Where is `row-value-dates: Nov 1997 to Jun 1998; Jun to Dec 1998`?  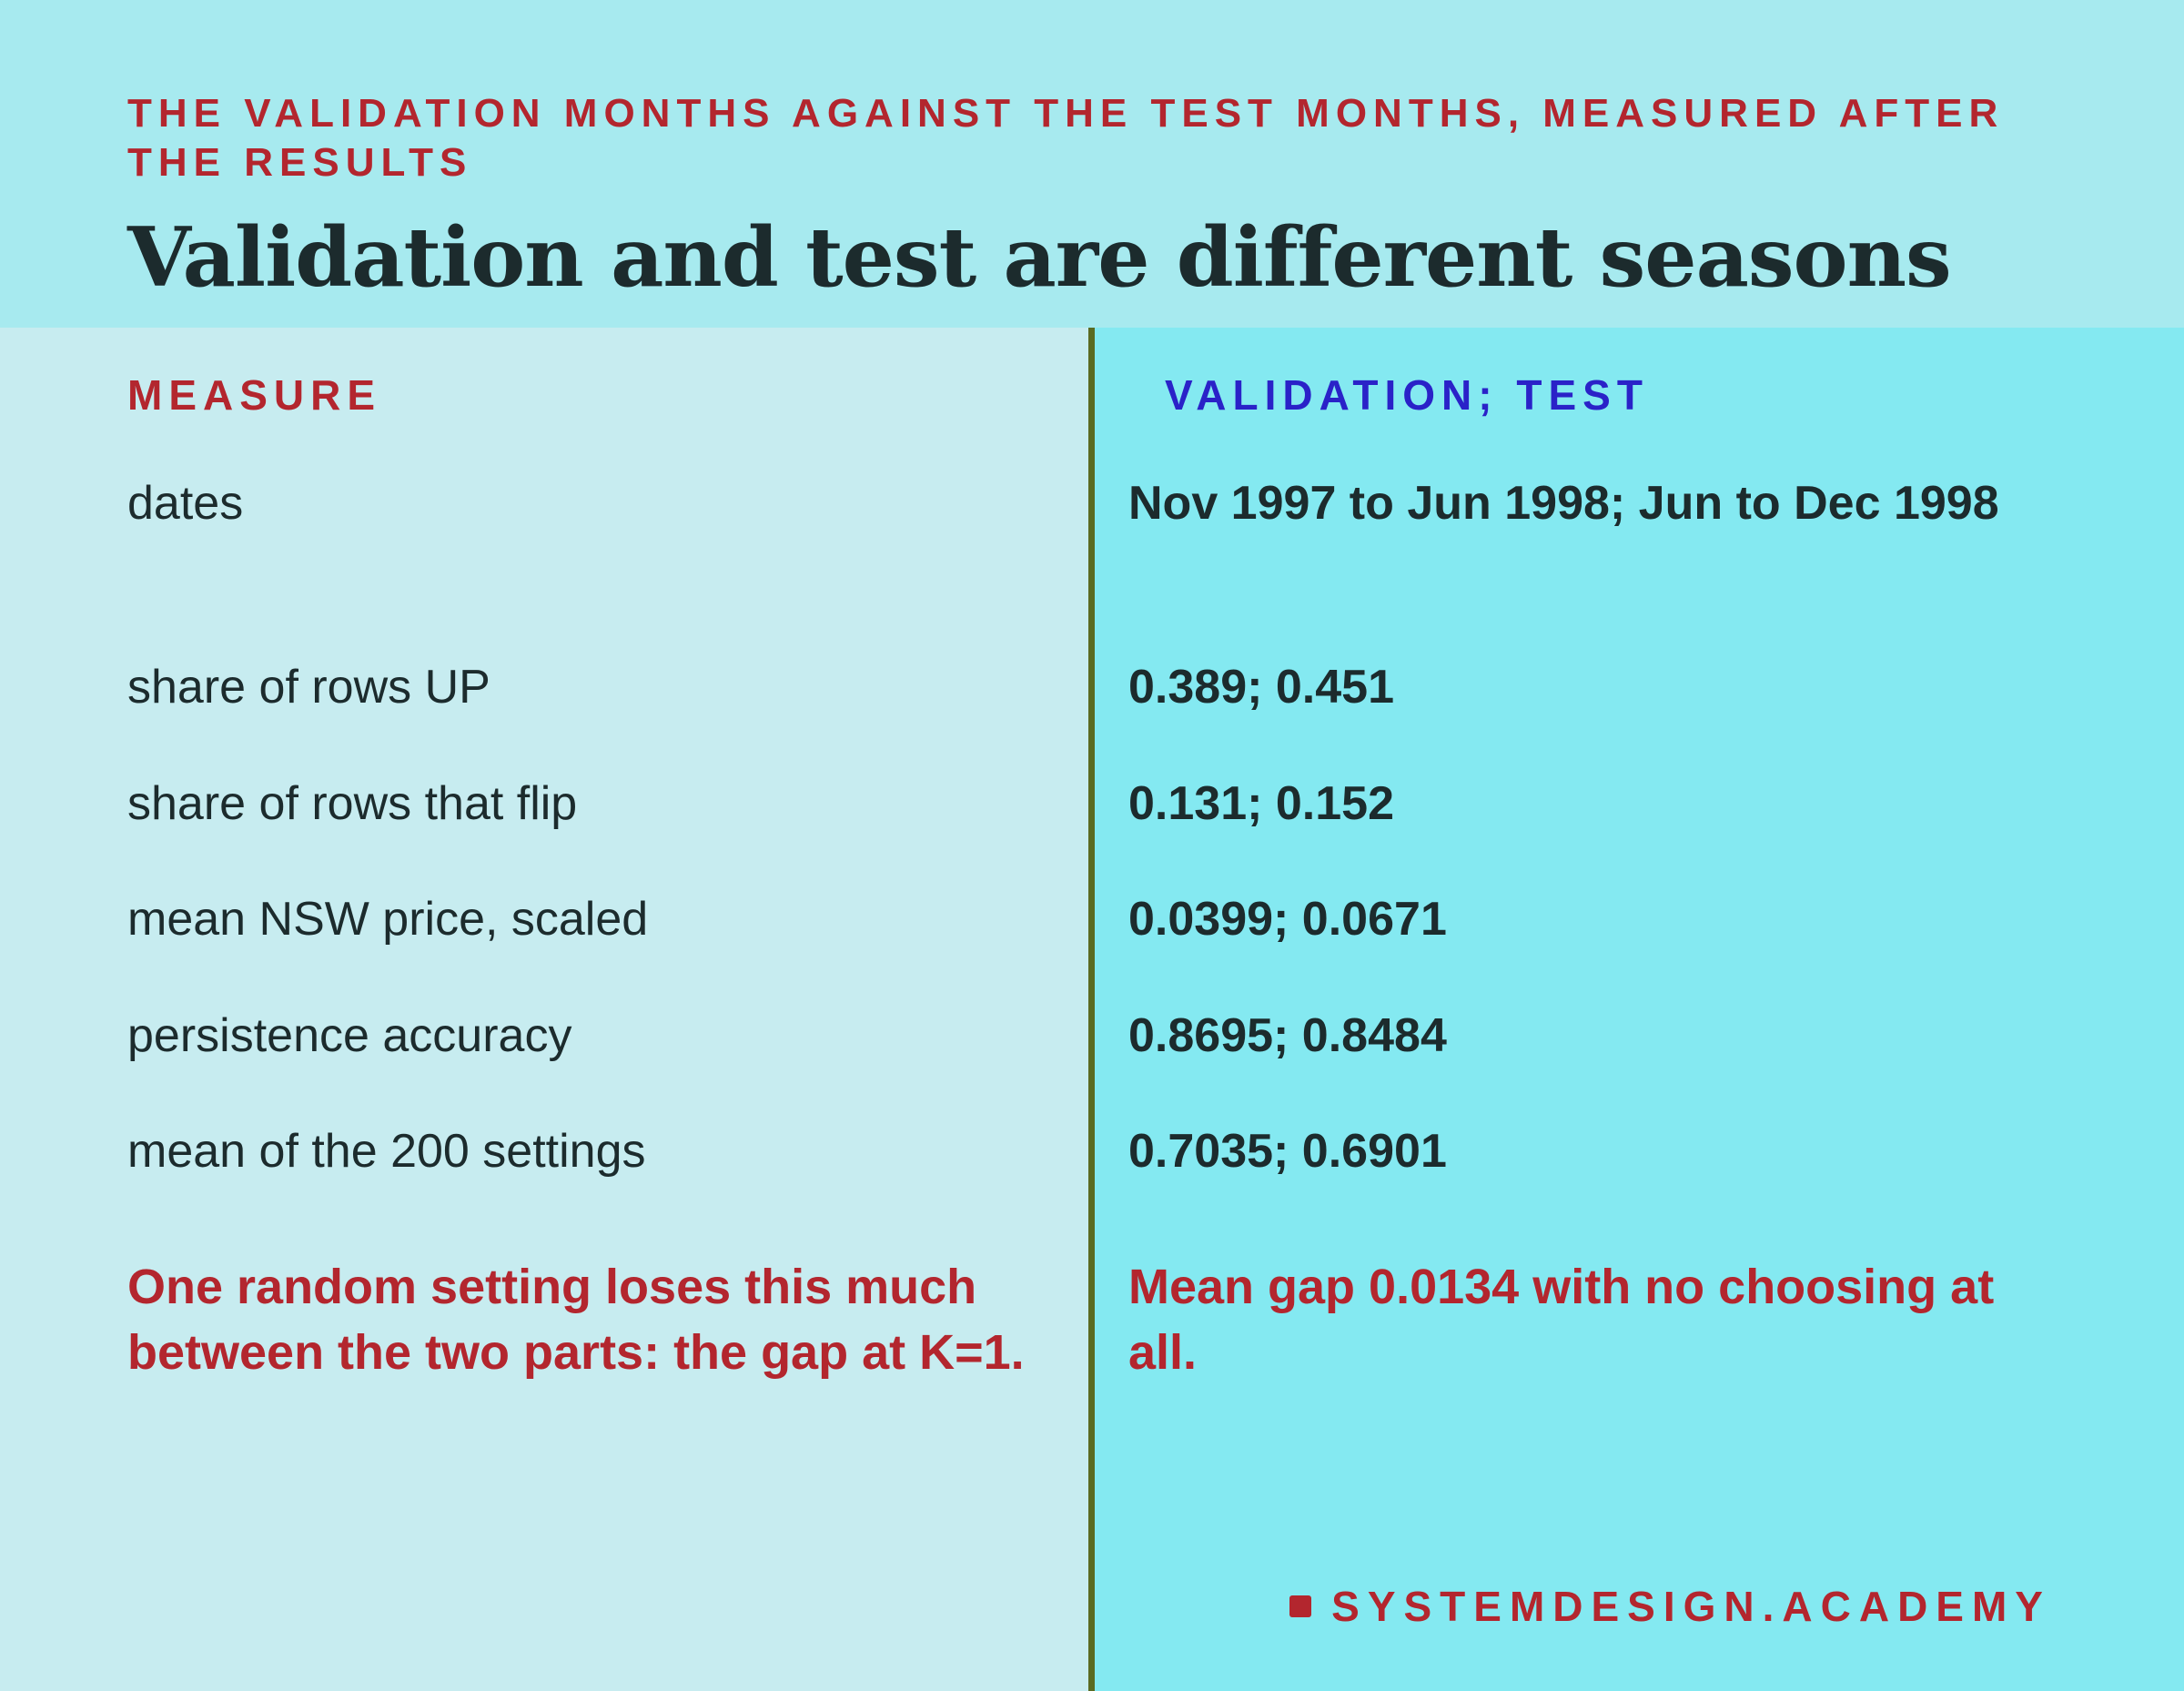 row-value-dates: Nov 1997 to Jun 1998; Jun to Dec 1998 is located at coordinates (1564, 503).